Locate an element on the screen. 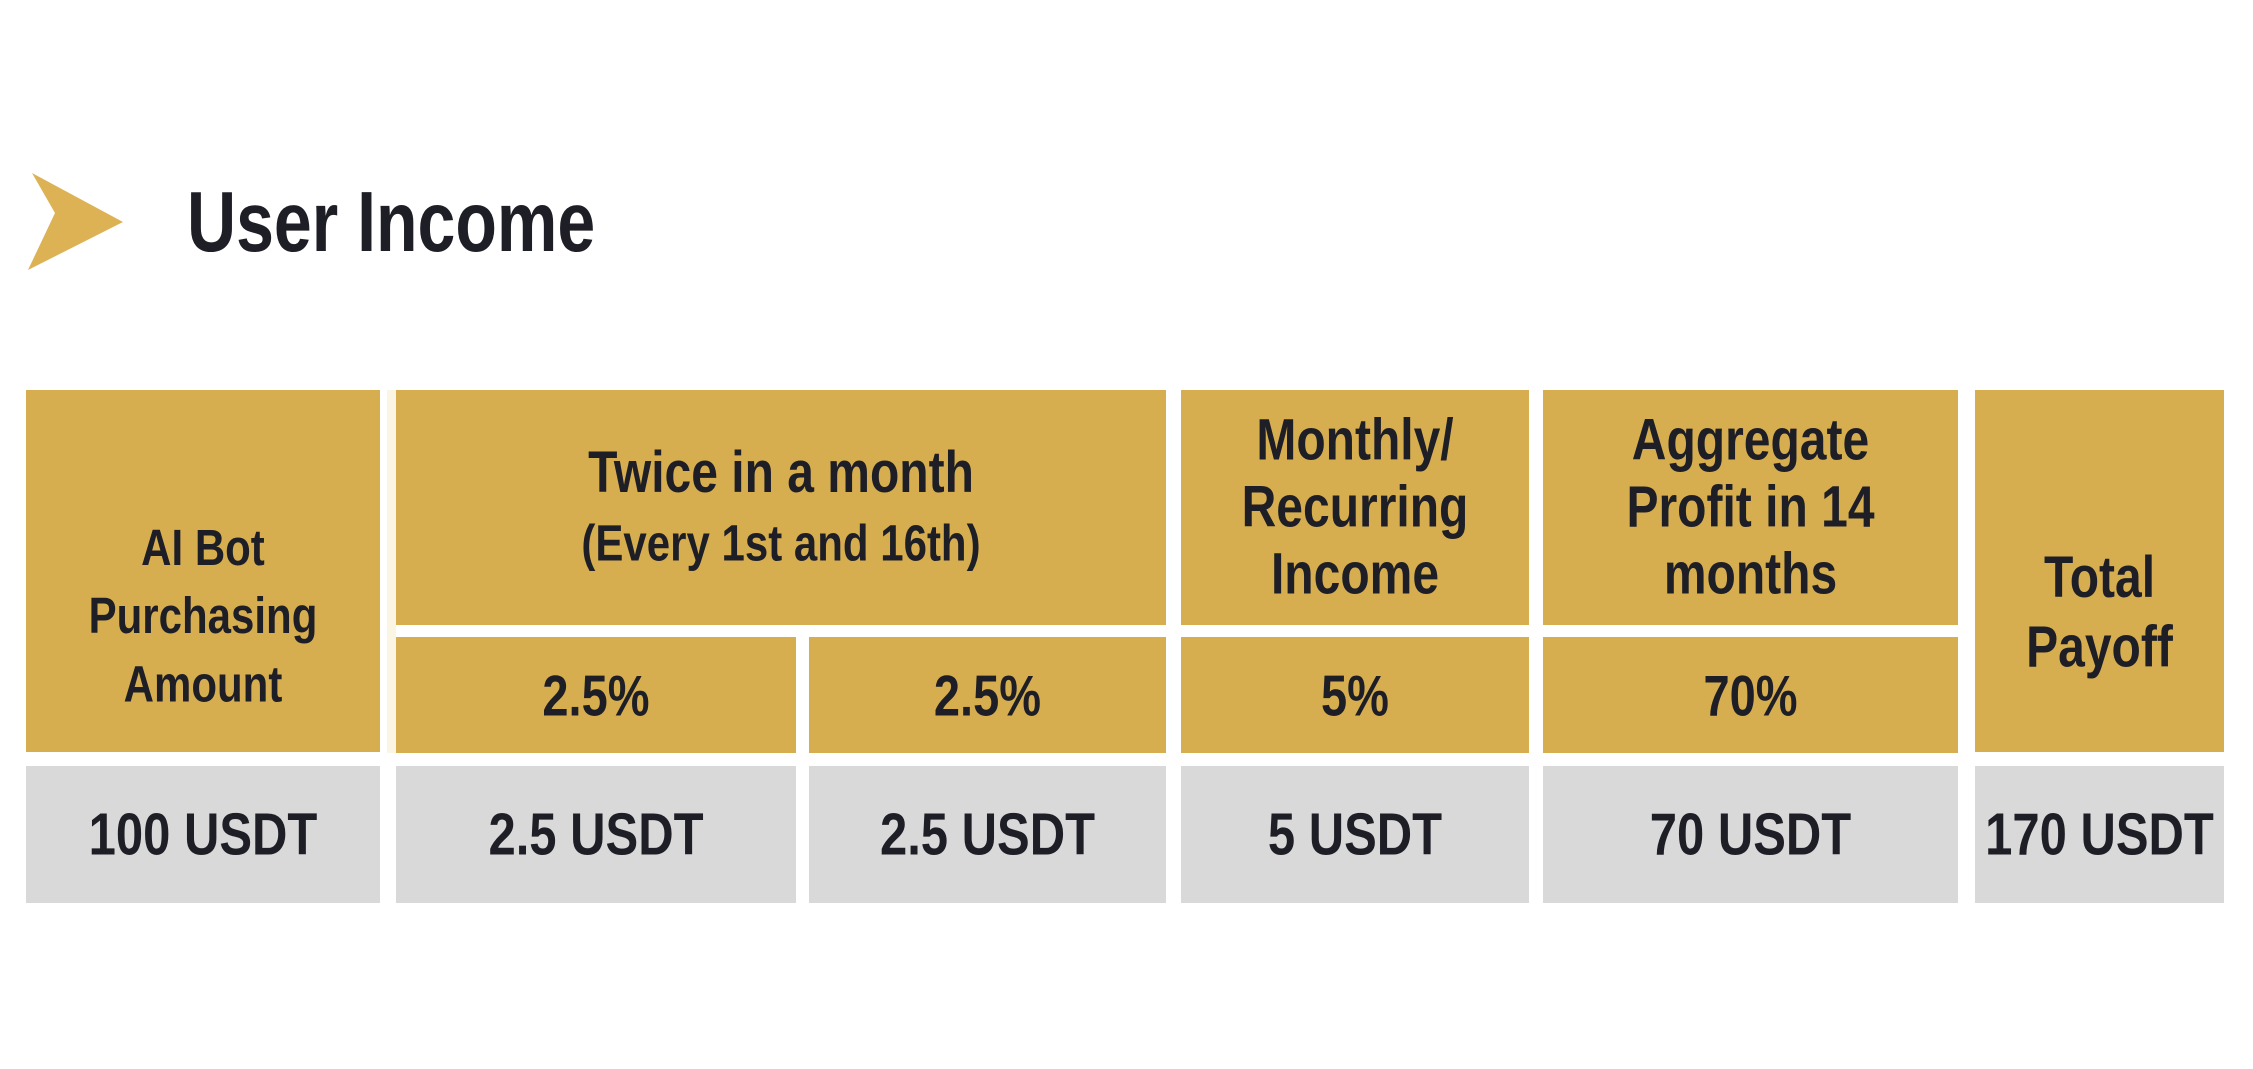  header-cell-twice-in-a-month: Twice in a month (Every 1st and 16th) is located at coordinates (781, 507).